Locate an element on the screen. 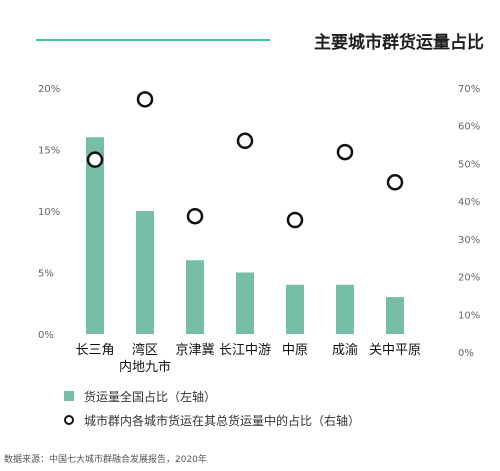  legend: 货运量全国占比（左轴） 城市群内各城市货运在其总货运量中的占比（右轴） is located at coordinates (212, 410).